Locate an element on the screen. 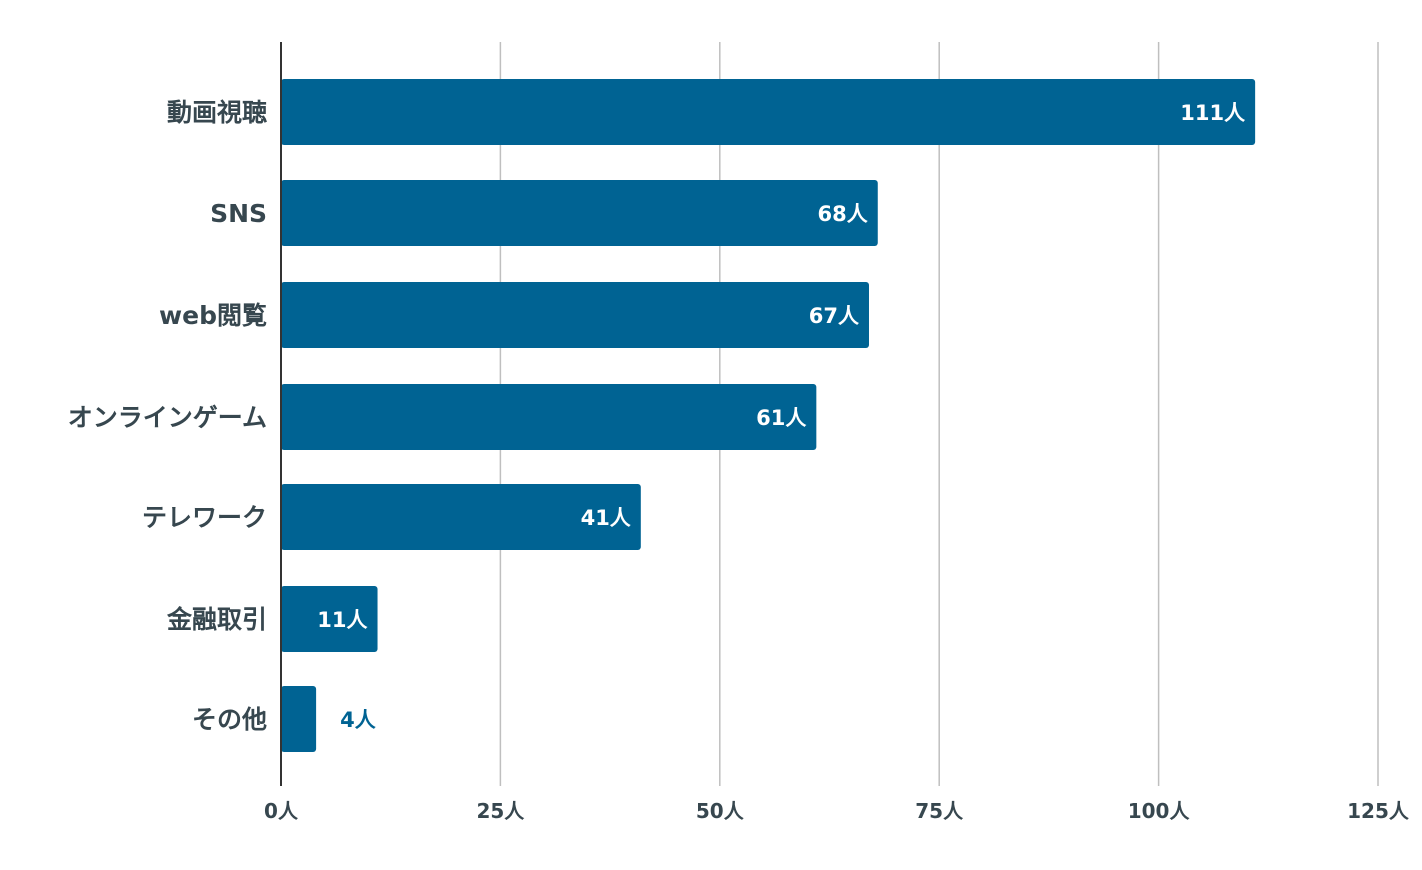 This screenshot has width=1422, height=870. category-label: SNS is located at coordinates (238, 213).